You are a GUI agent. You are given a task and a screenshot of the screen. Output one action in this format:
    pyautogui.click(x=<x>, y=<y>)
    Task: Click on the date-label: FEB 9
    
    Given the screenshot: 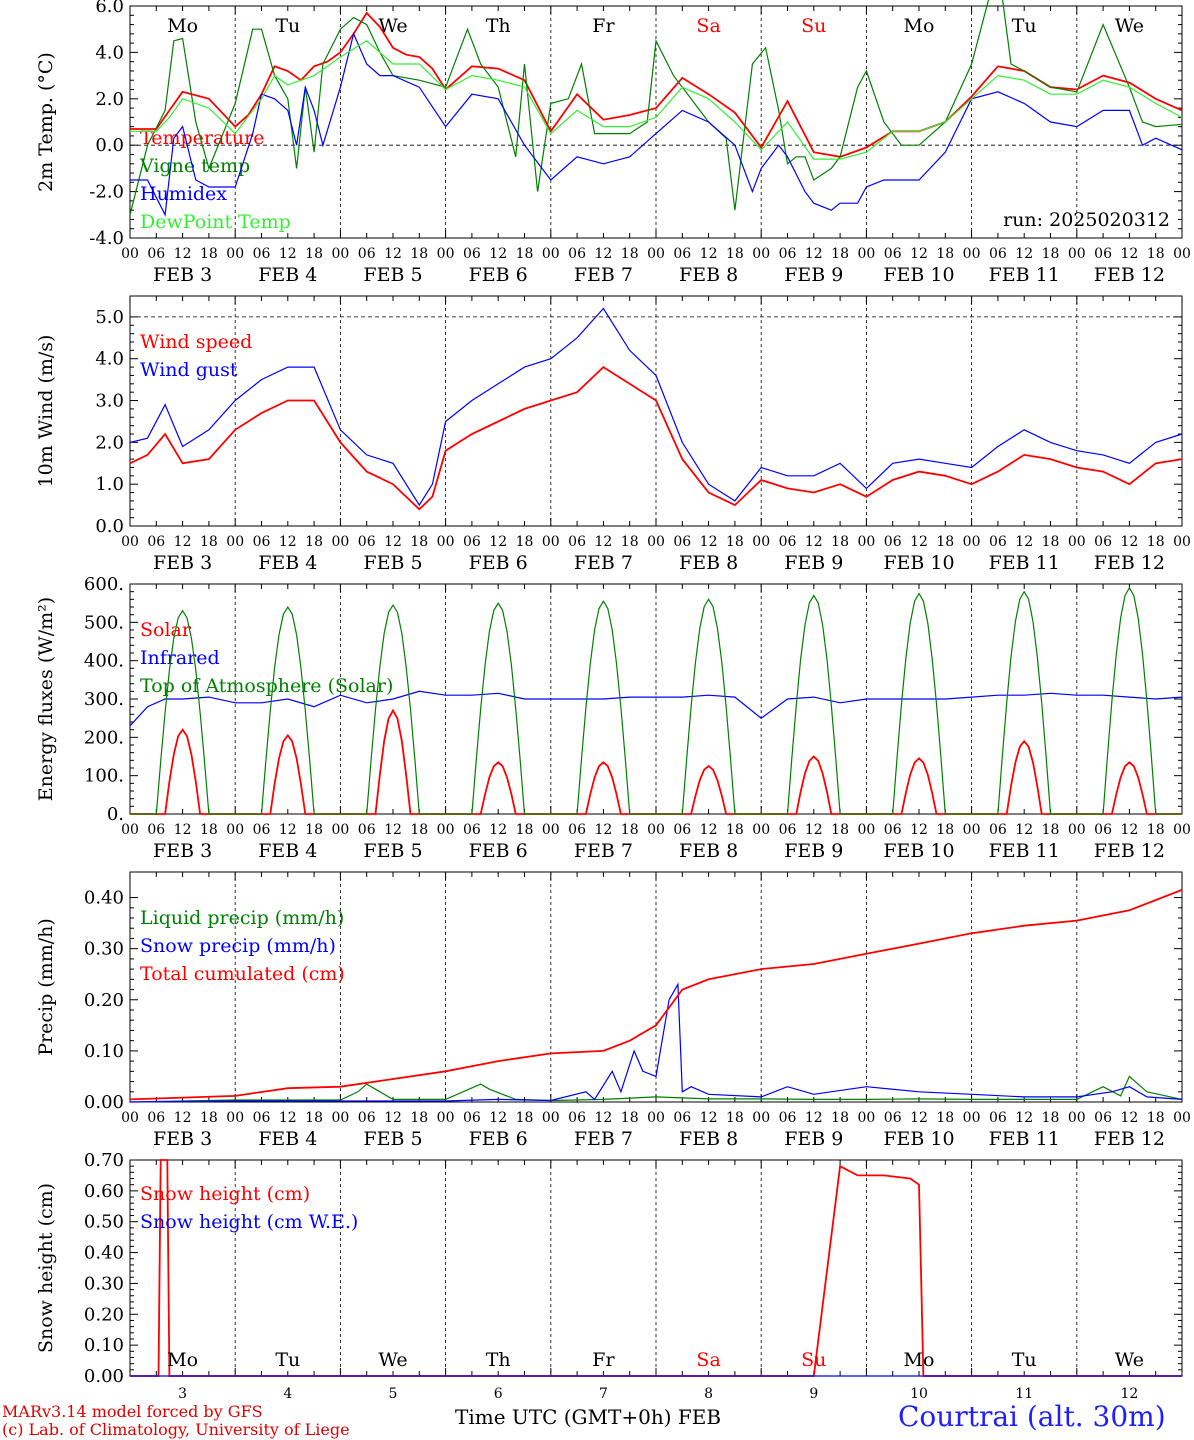 What is the action you would take?
    pyautogui.click(x=813, y=1139)
    